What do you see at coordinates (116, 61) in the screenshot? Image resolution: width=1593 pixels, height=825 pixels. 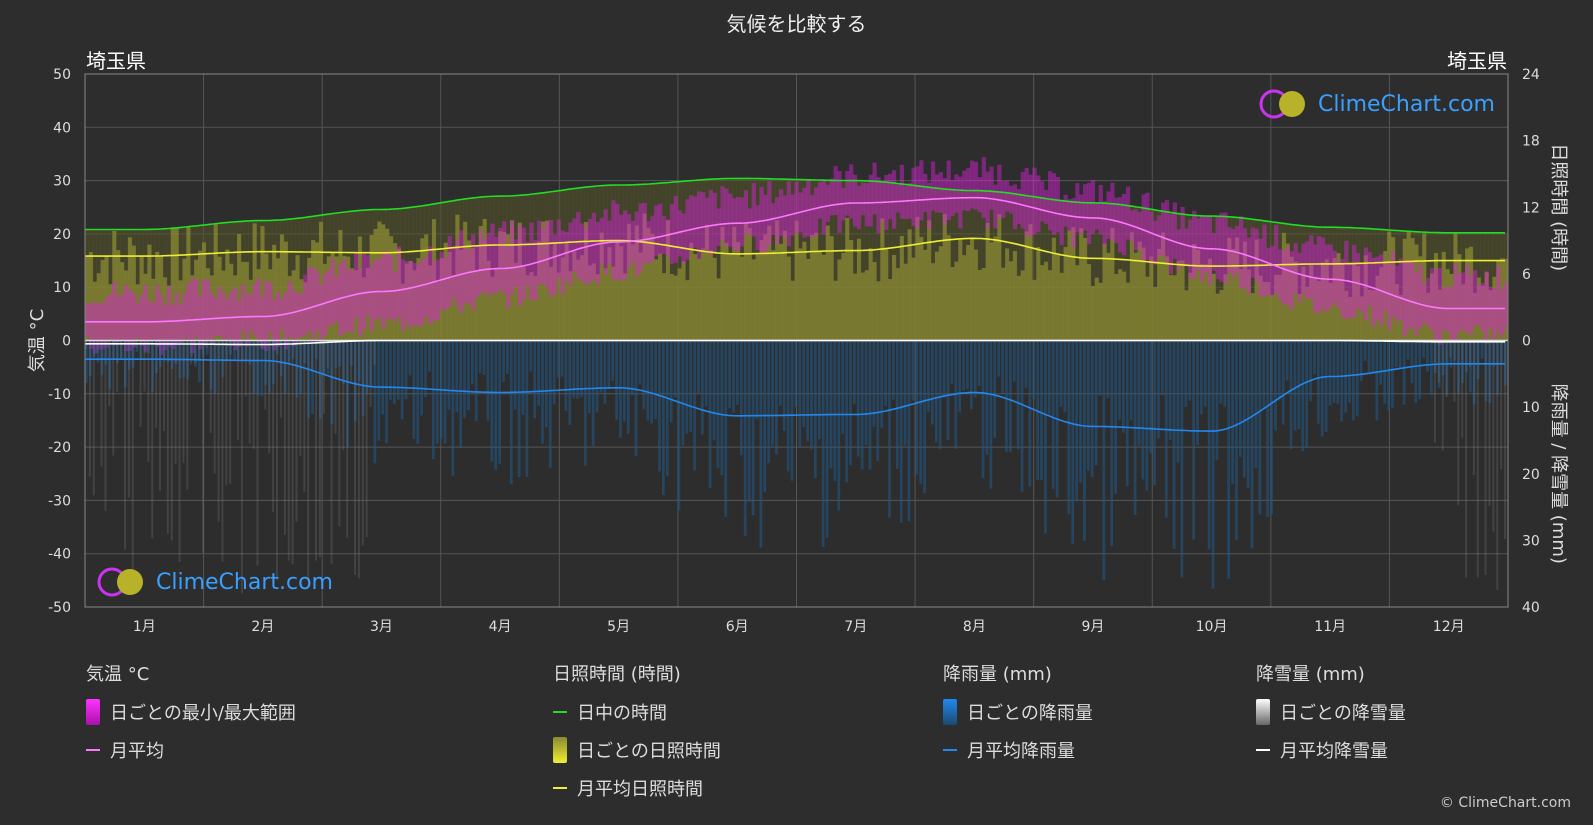 I see `location-left: 埼玉県` at bounding box center [116, 61].